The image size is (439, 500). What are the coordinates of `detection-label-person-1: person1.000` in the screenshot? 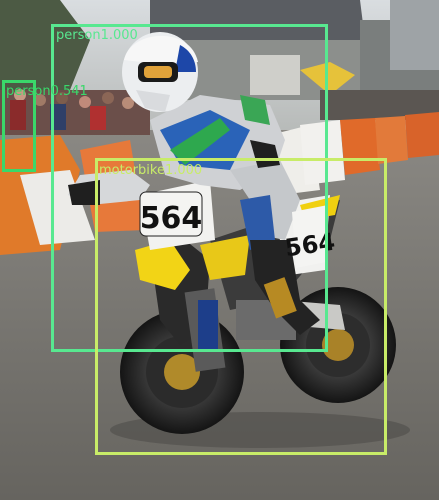 It's located at (97, 35).